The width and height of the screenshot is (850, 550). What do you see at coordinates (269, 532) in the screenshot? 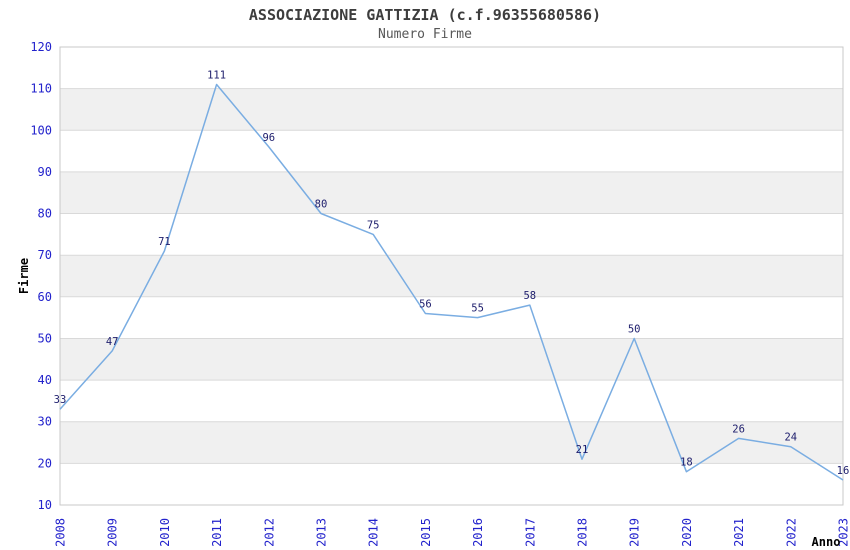
I see `x-tick-label: 2012` at bounding box center [269, 532].